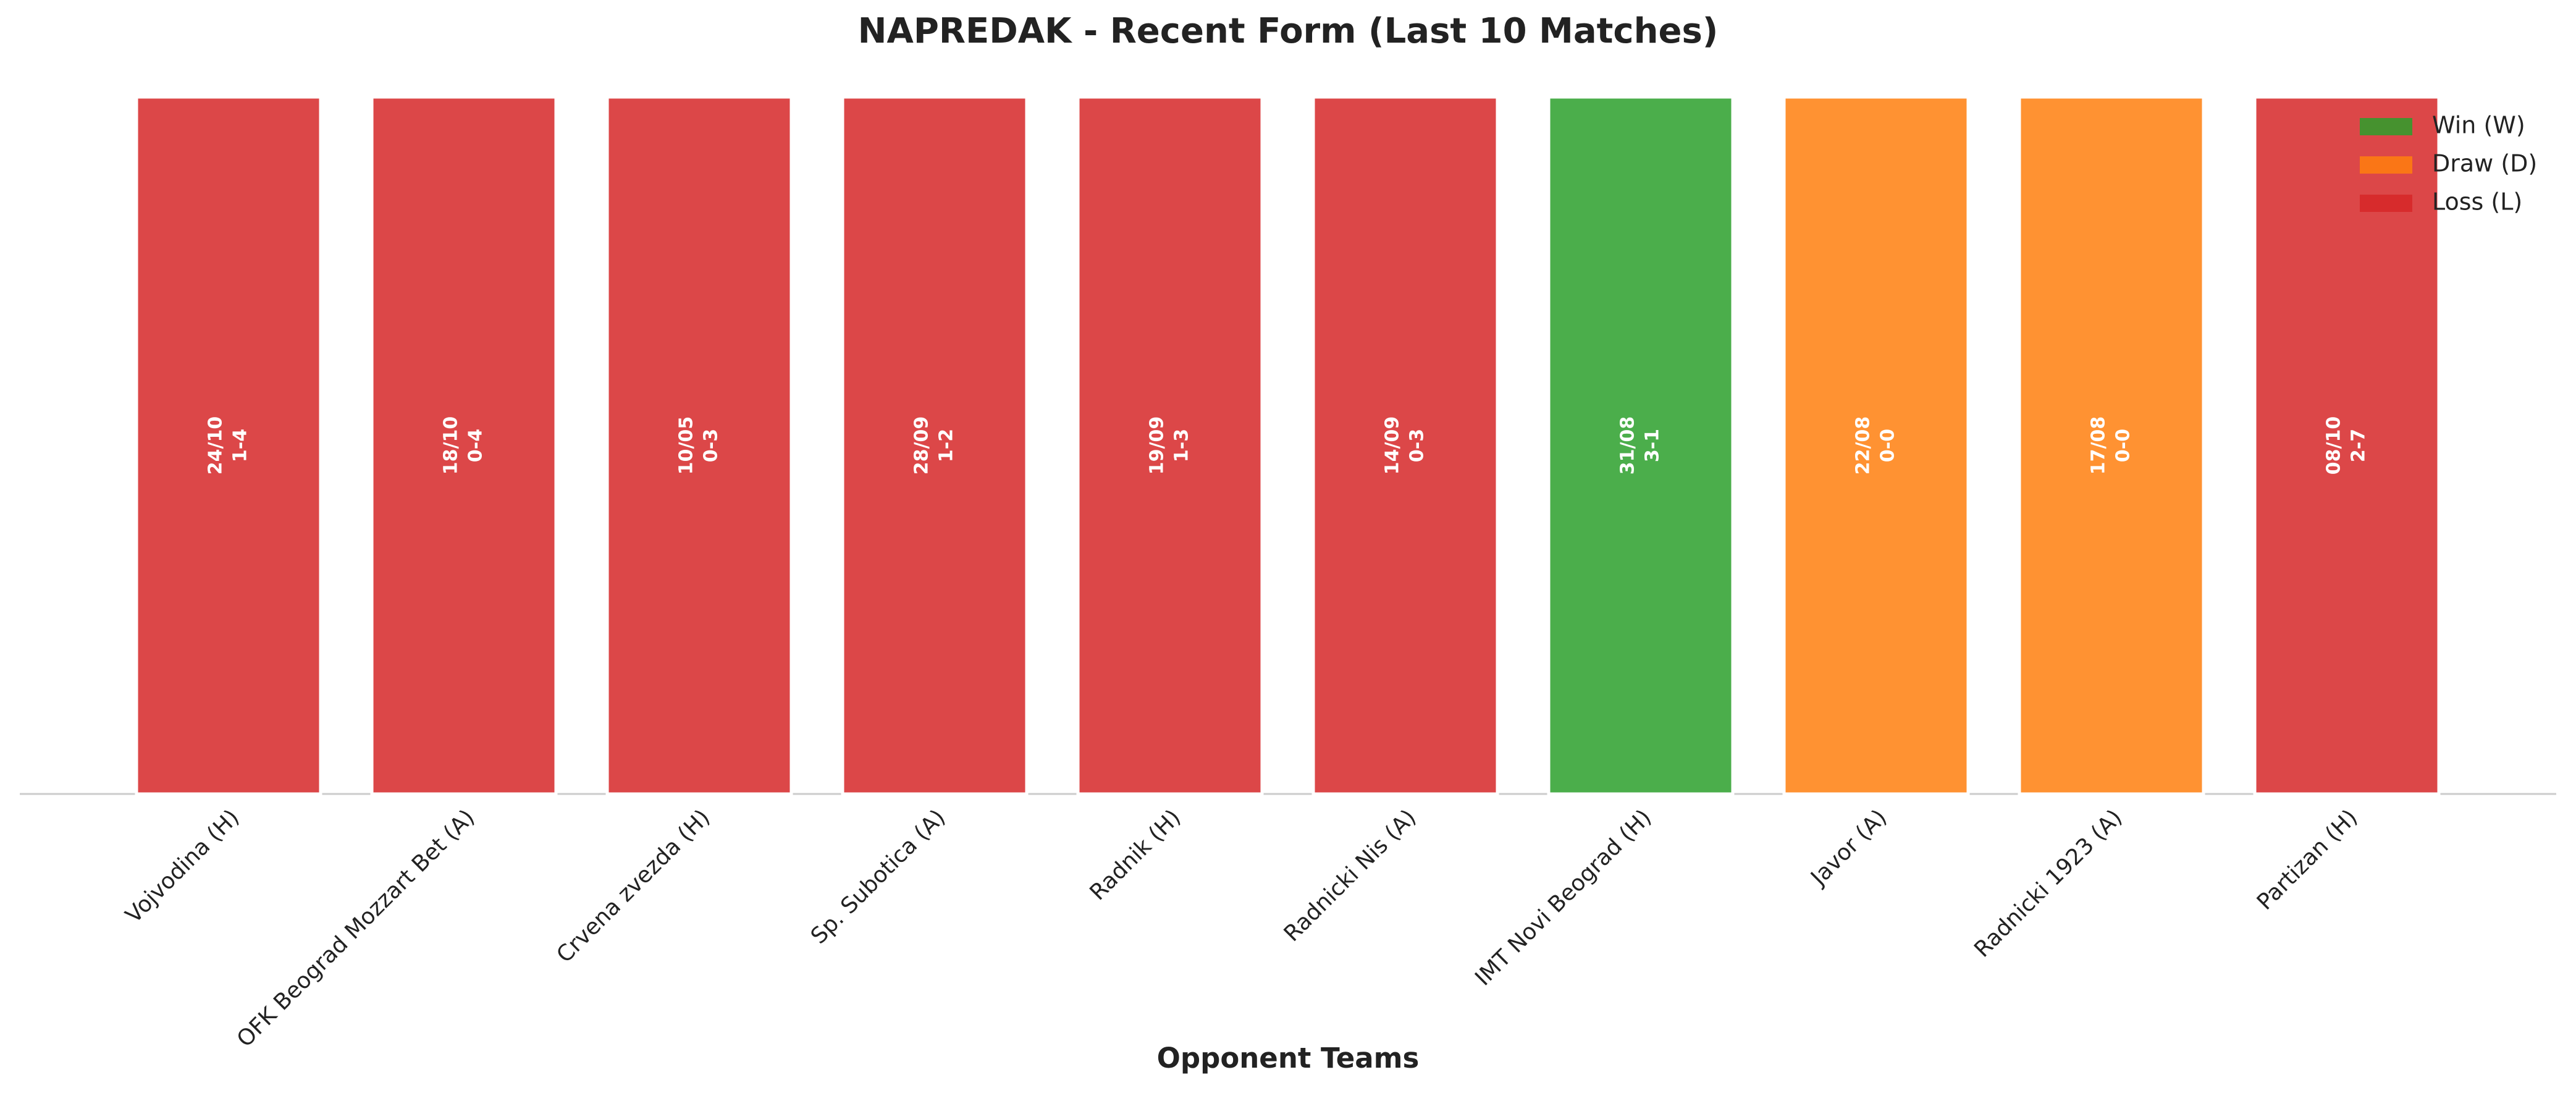 This screenshot has height=1093, width=2576. What do you see at coordinates (476, 445) in the screenshot?
I see `bar-score-label: 0-4` at bounding box center [476, 445].